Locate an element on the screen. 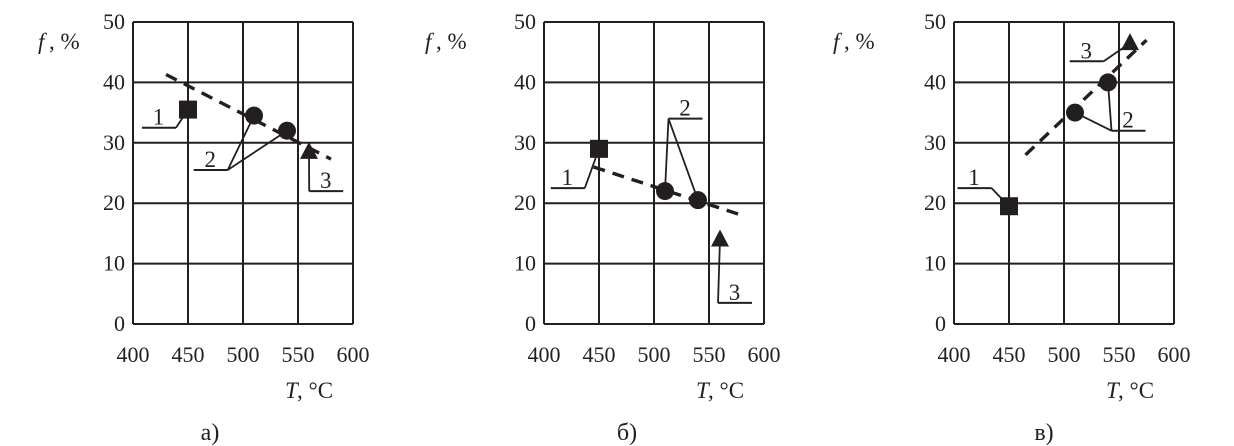 The height and width of the screenshot is (446, 1234). panel-caption: в) is located at coordinates (1043, 433).